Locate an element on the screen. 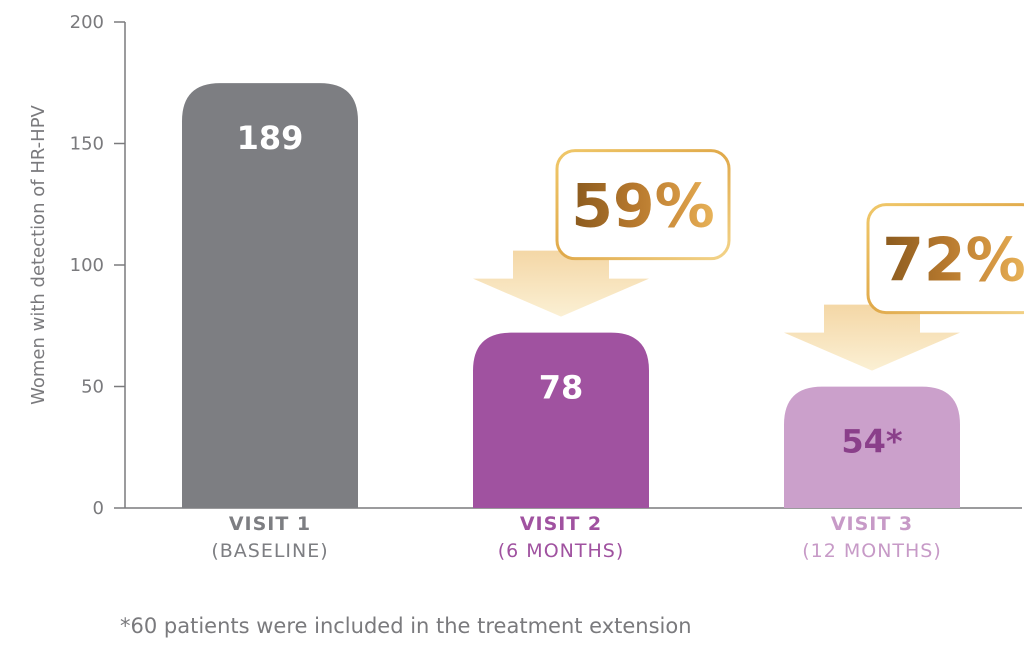 This screenshot has height=670, width=1024. bar-value-label: 189 is located at coordinates (270, 138).